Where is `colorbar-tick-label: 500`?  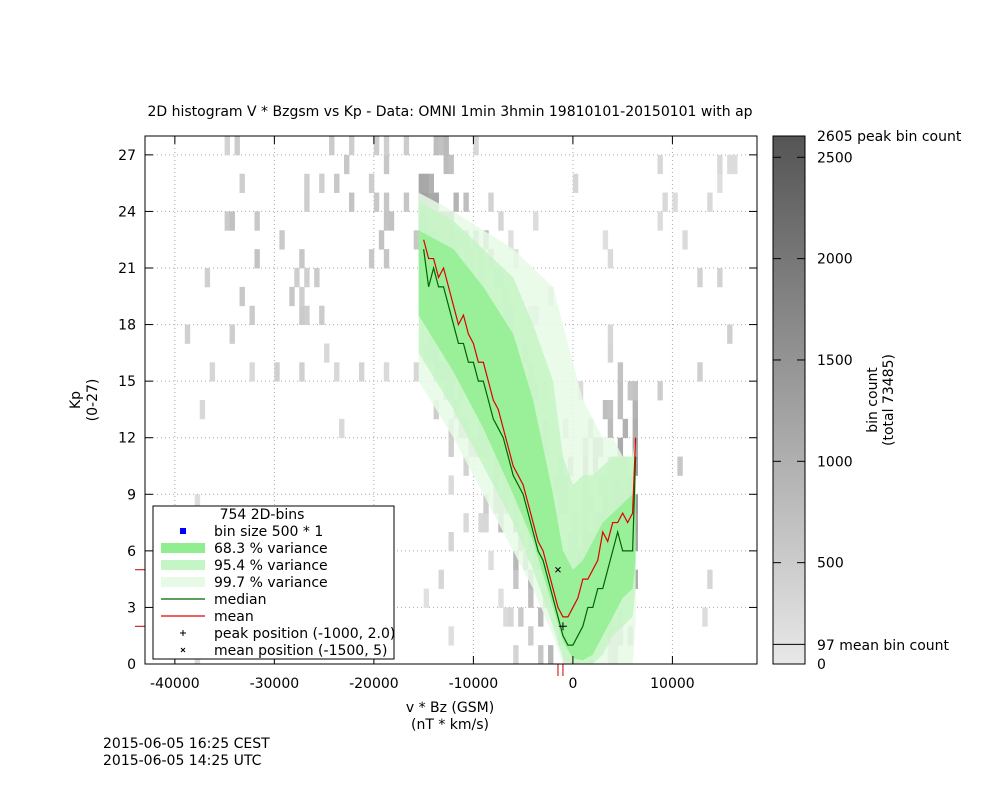
colorbar-tick-label: 500 is located at coordinates (830, 564).